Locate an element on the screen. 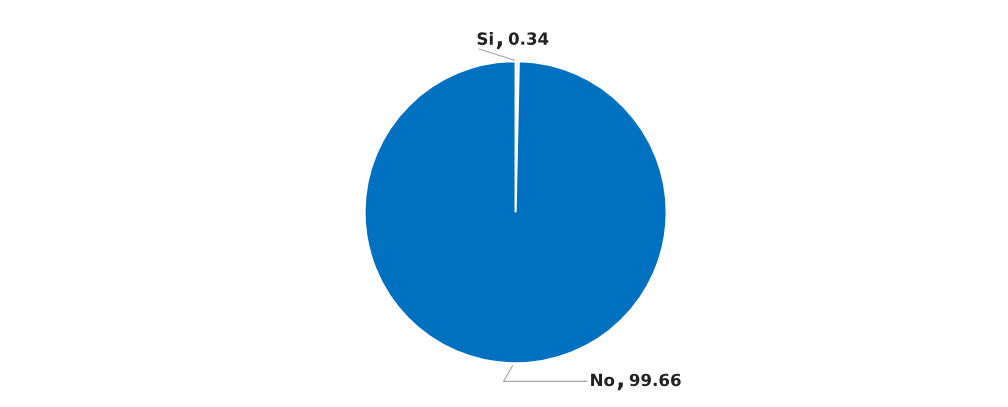 The height and width of the screenshot is (407, 1008). slice-label: Si is located at coordinates (485, 38).